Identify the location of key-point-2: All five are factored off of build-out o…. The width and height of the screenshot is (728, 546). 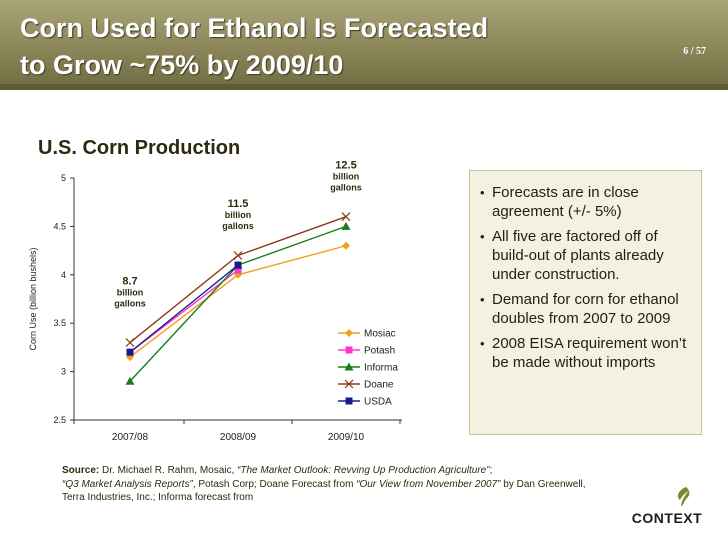
(586, 255).